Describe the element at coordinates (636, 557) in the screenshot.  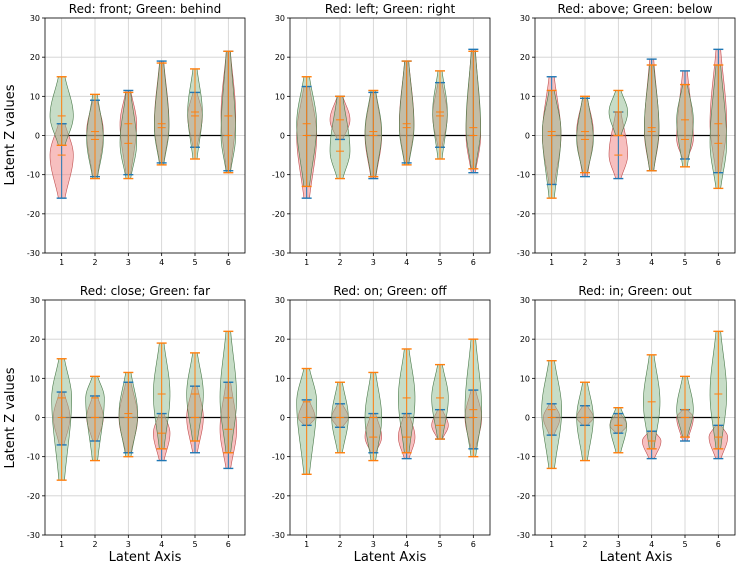
I see `x-axis-label-3: Latent Axis` at that location.